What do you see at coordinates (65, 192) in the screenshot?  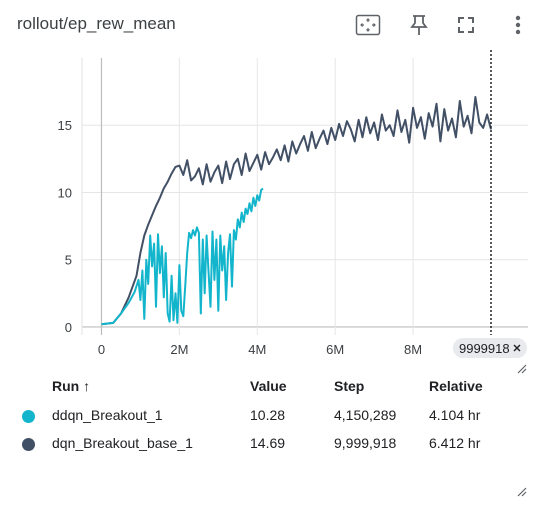 I see `y-tick-label: 10` at bounding box center [65, 192].